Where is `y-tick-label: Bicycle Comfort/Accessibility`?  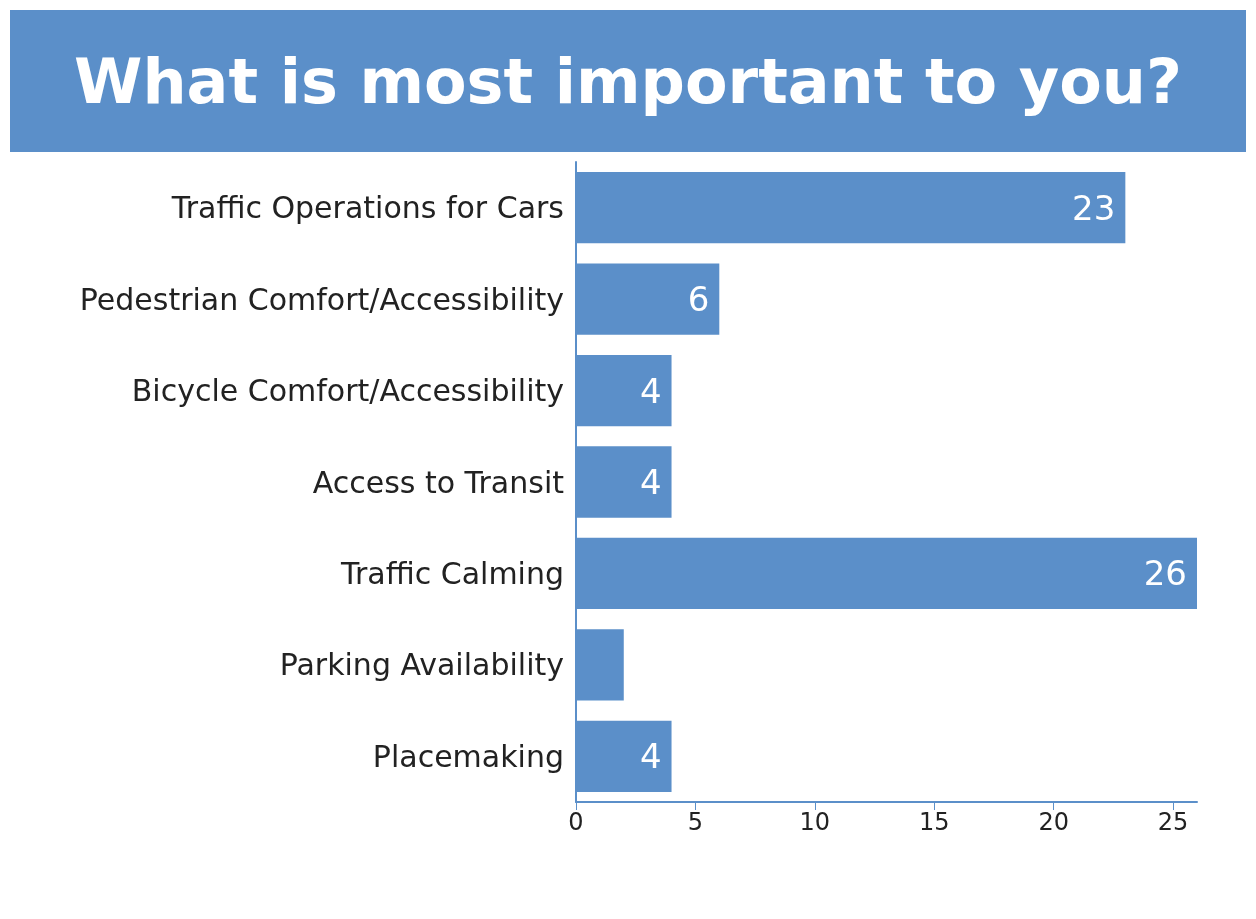
y-tick-label: Bicycle Comfort/Accessibility is located at coordinates (347, 391).